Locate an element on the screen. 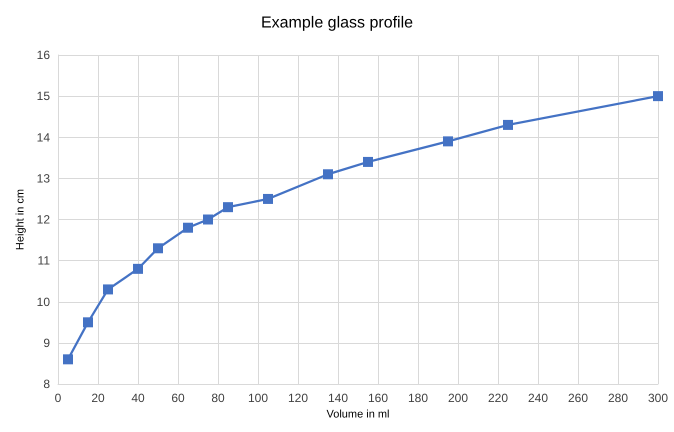 Image resolution: width=674 pixels, height=432 pixels. y-tick-label: 11 is located at coordinates (44, 261).